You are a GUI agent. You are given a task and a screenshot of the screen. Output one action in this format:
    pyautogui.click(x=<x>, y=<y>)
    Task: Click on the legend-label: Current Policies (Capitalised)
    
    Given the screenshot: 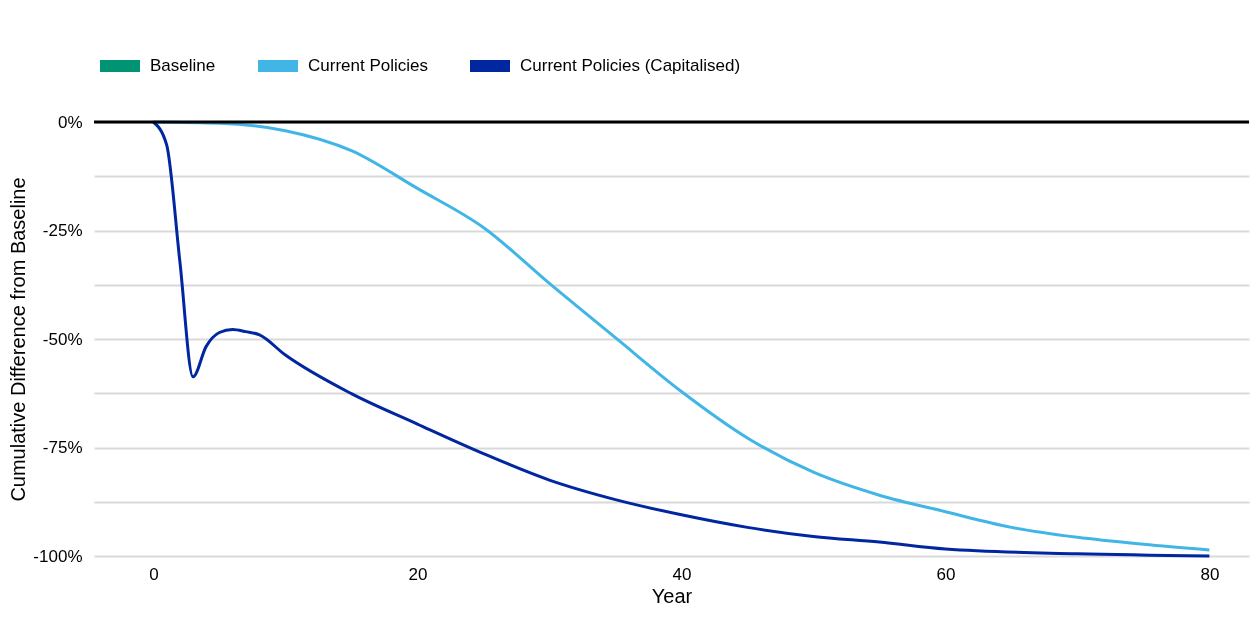 What is the action you would take?
    pyautogui.click(x=630, y=65)
    